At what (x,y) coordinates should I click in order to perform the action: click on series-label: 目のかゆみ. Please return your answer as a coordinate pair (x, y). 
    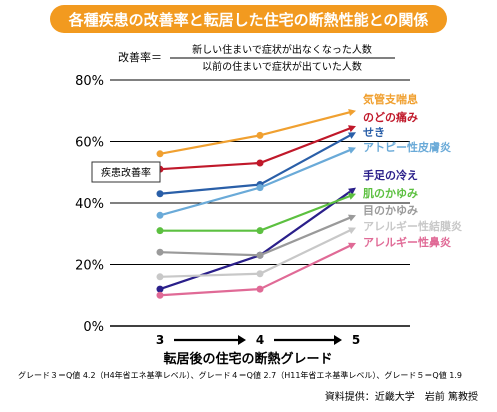
    Looking at the image, I should click on (390, 210).